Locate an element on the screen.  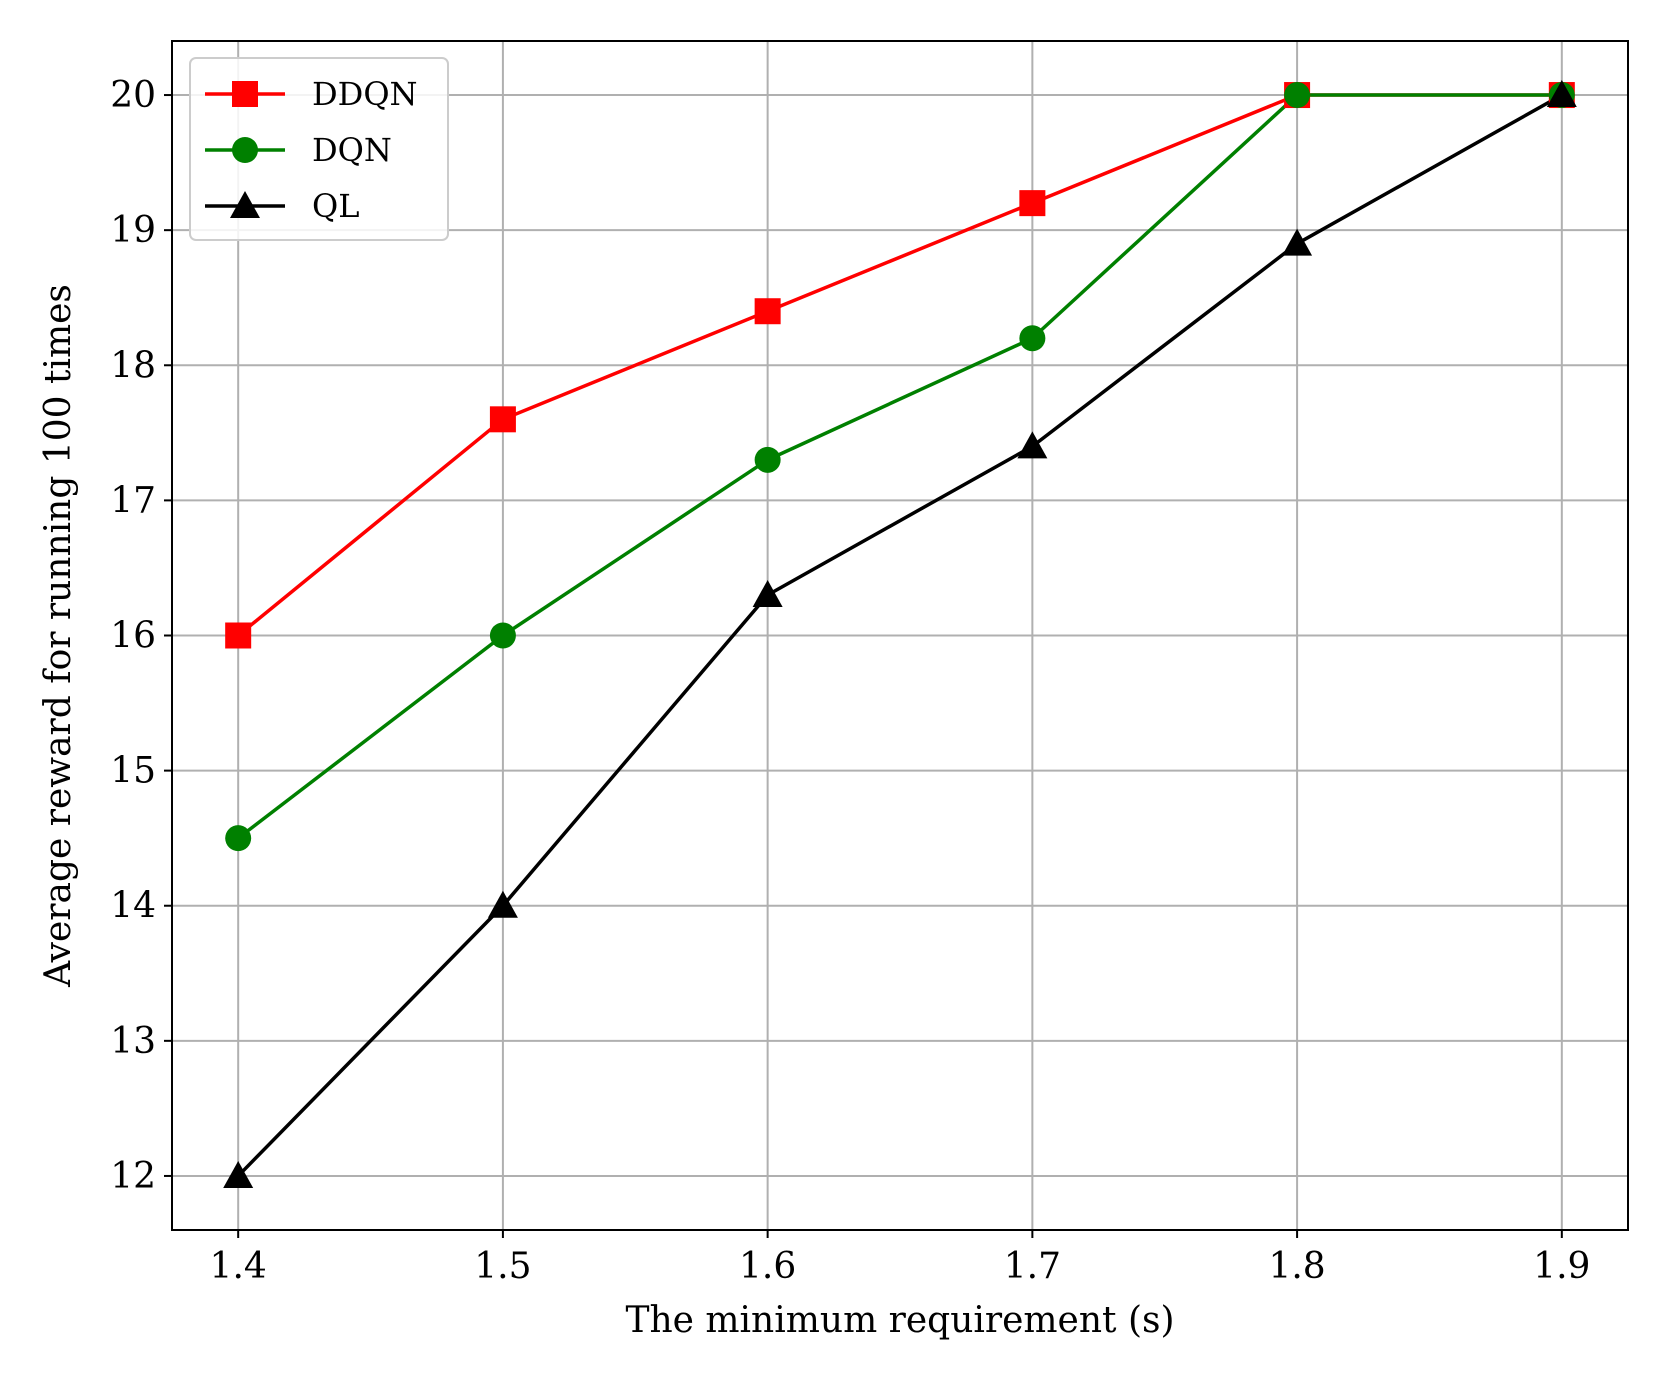
legend-label-ddqn: DDQN is located at coordinates (365, 94).